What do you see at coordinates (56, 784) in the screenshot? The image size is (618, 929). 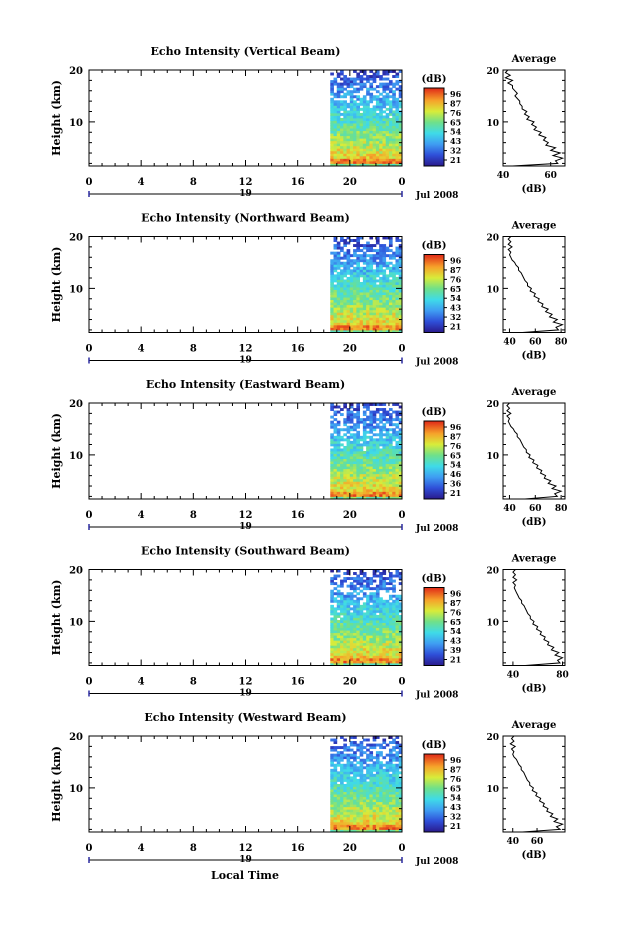 I see `y-axis-label: Height (km)` at bounding box center [56, 784].